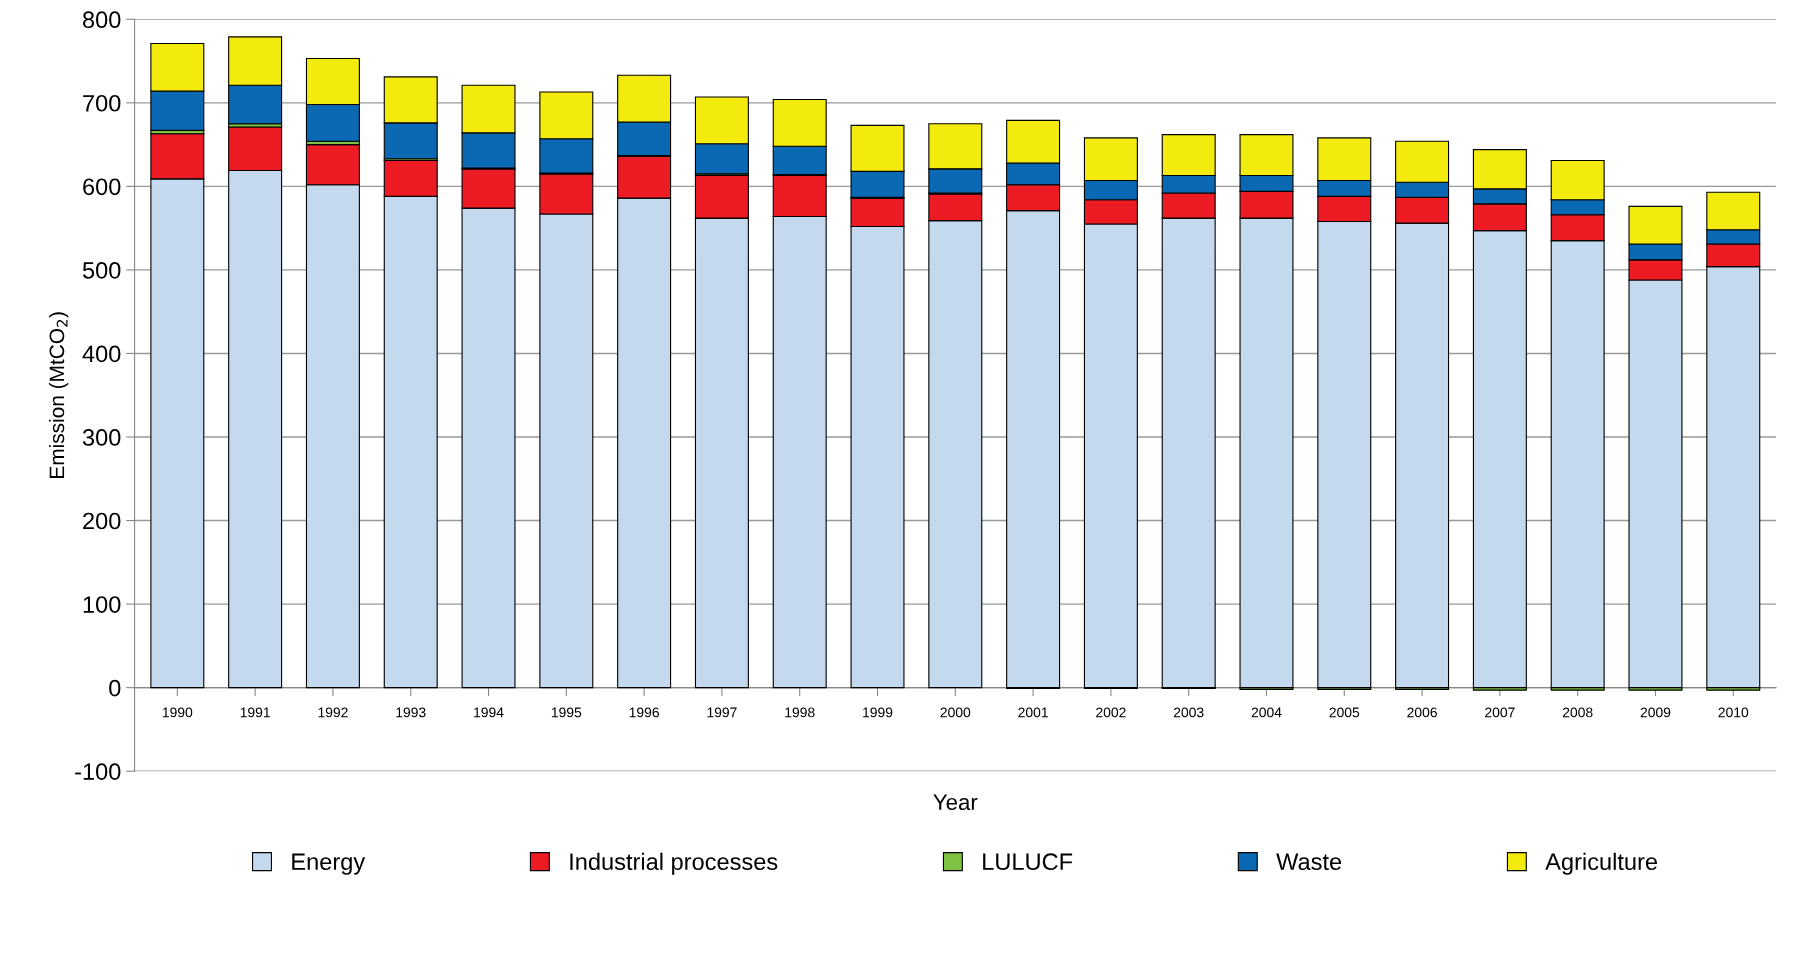  What do you see at coordinates (644, 712) in the screenshot?
I see `x-tick-label: 1996` at bounding box center [644, 712].